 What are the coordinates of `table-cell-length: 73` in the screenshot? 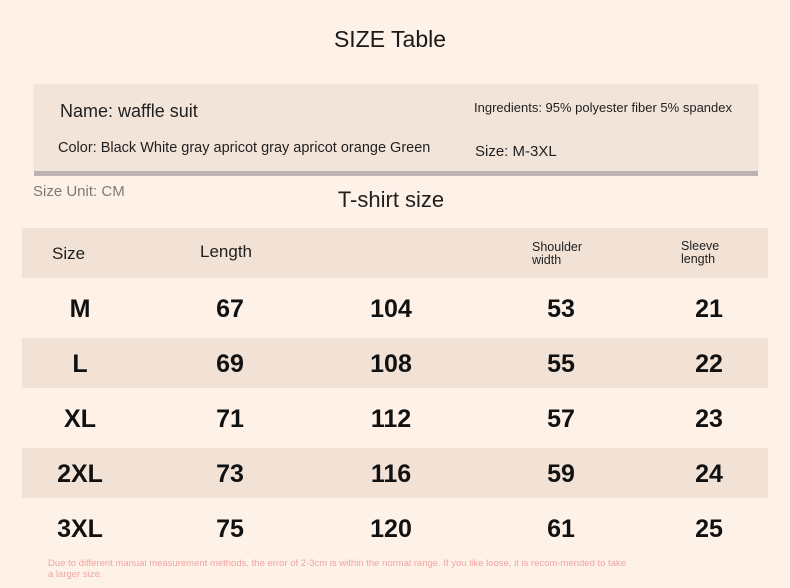 It's located at (230, 474).